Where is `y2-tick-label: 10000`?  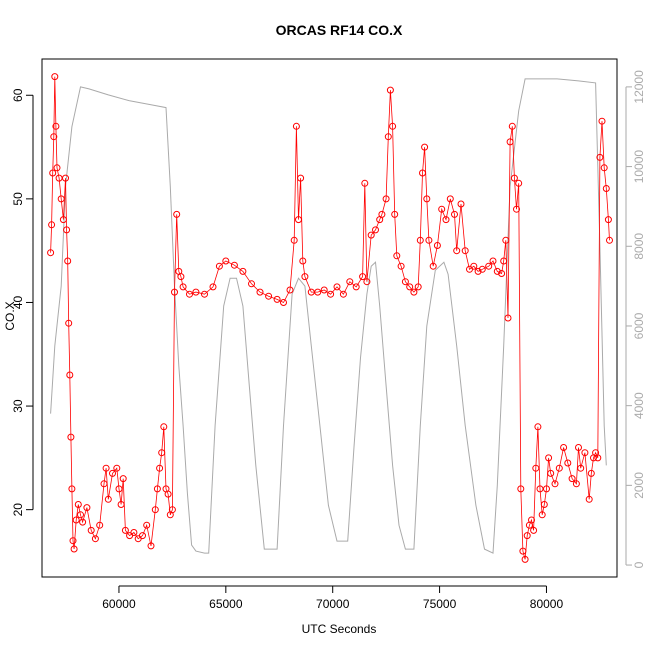
y2-tick-label: 10000 is located at coordinates (639, 167).